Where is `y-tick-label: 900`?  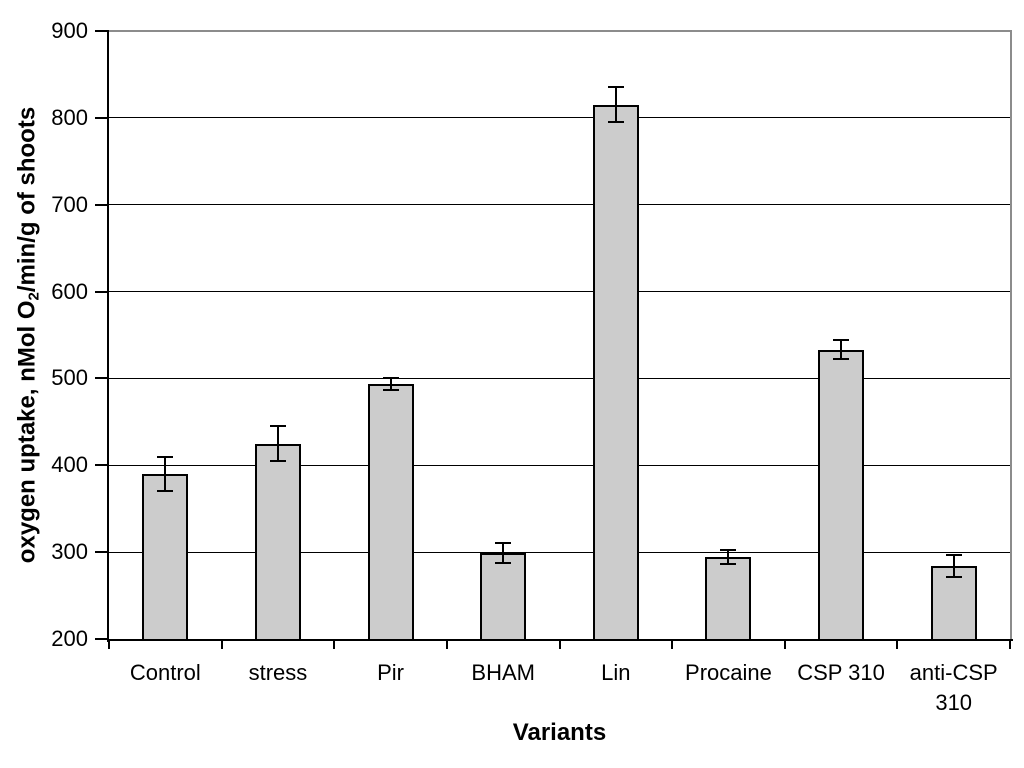
y-tick-label: 900 is located at coordinates (69, 30).